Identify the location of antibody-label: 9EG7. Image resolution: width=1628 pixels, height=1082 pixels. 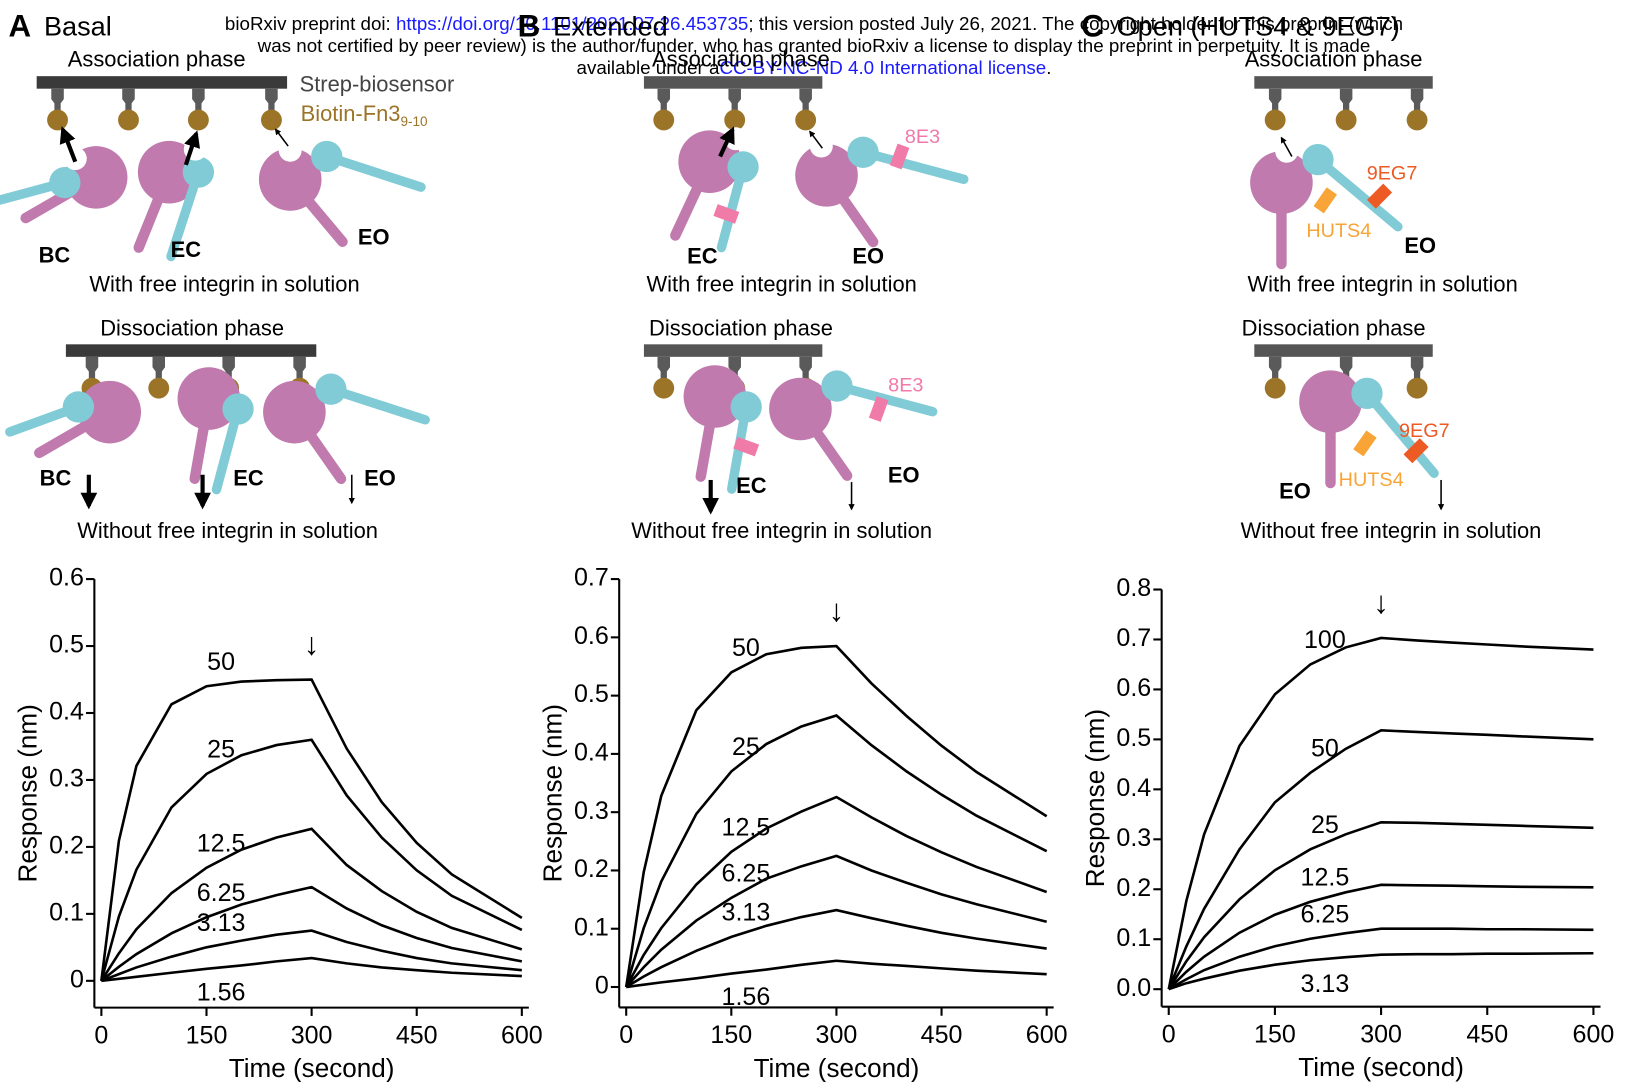
(1392, 173).